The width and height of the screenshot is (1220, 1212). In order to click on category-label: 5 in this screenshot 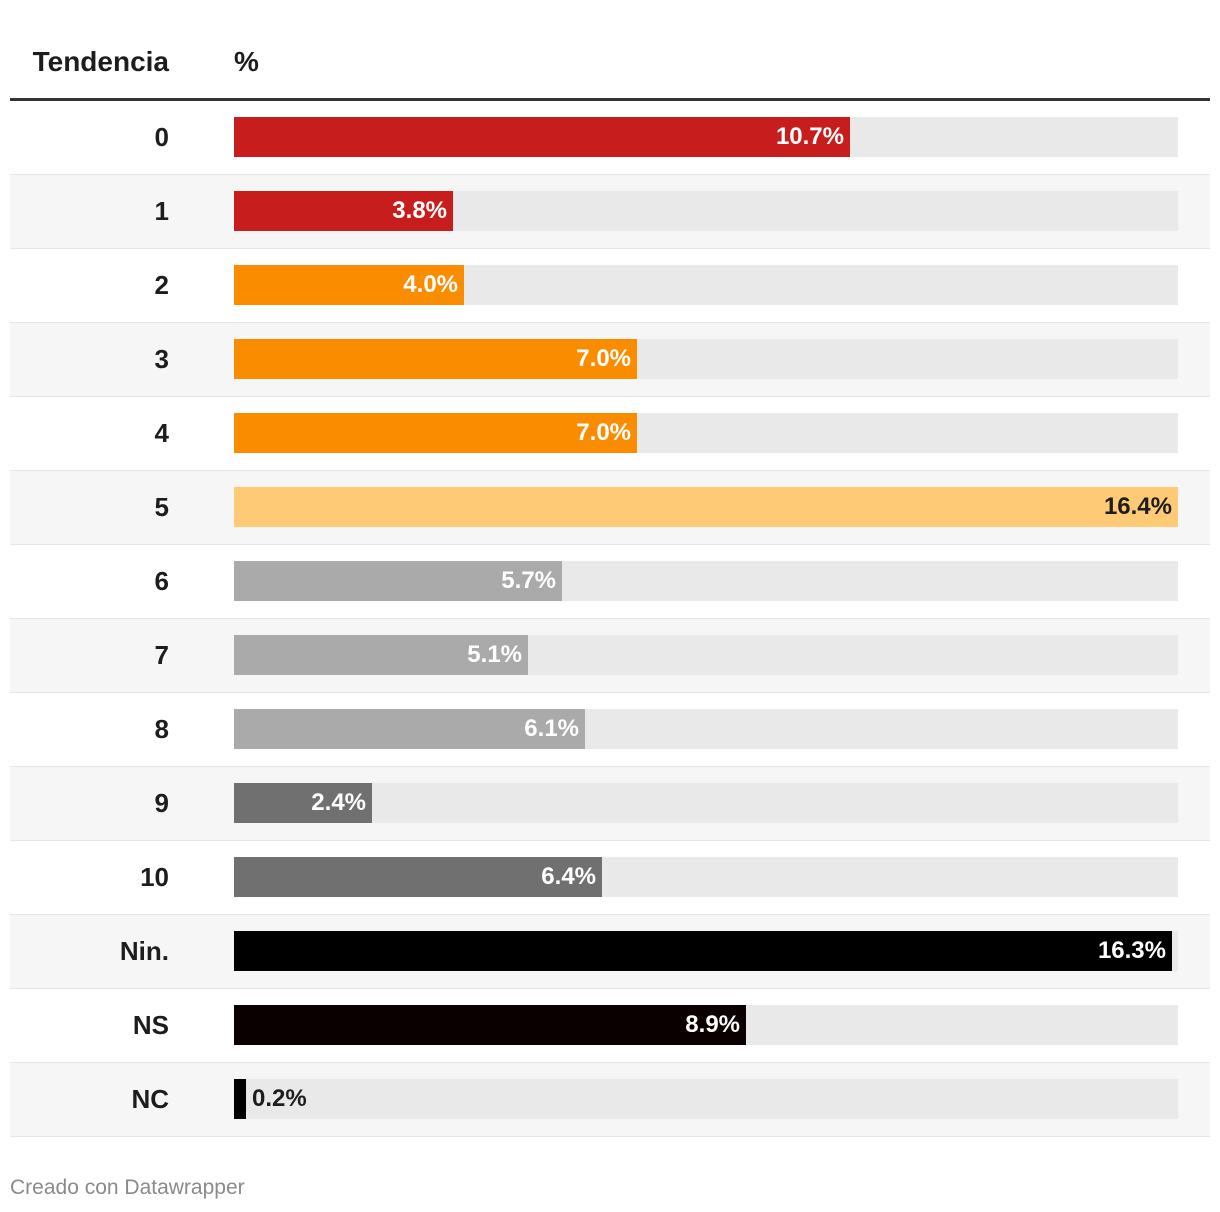, I will do `click(161, 507)`.